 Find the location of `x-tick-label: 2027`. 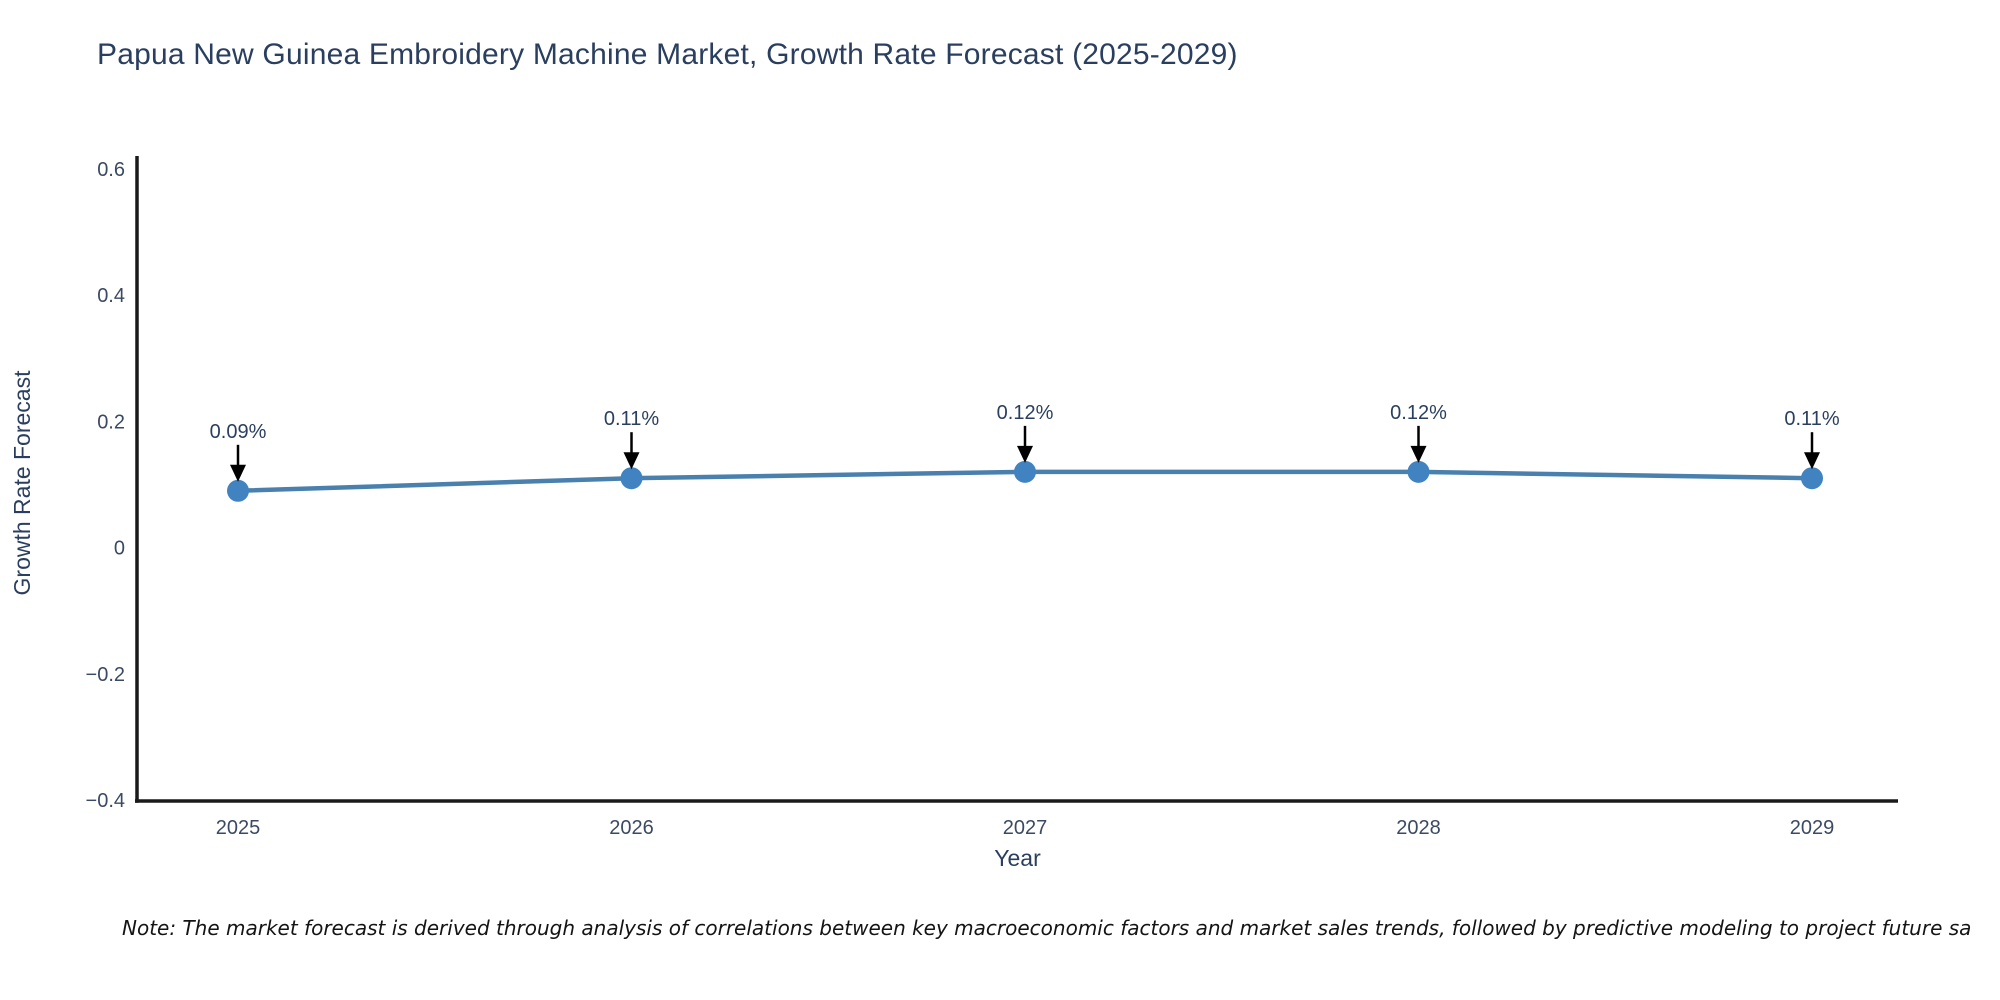

x-tick-label: 2027 is located at coordinates (1025, 828).